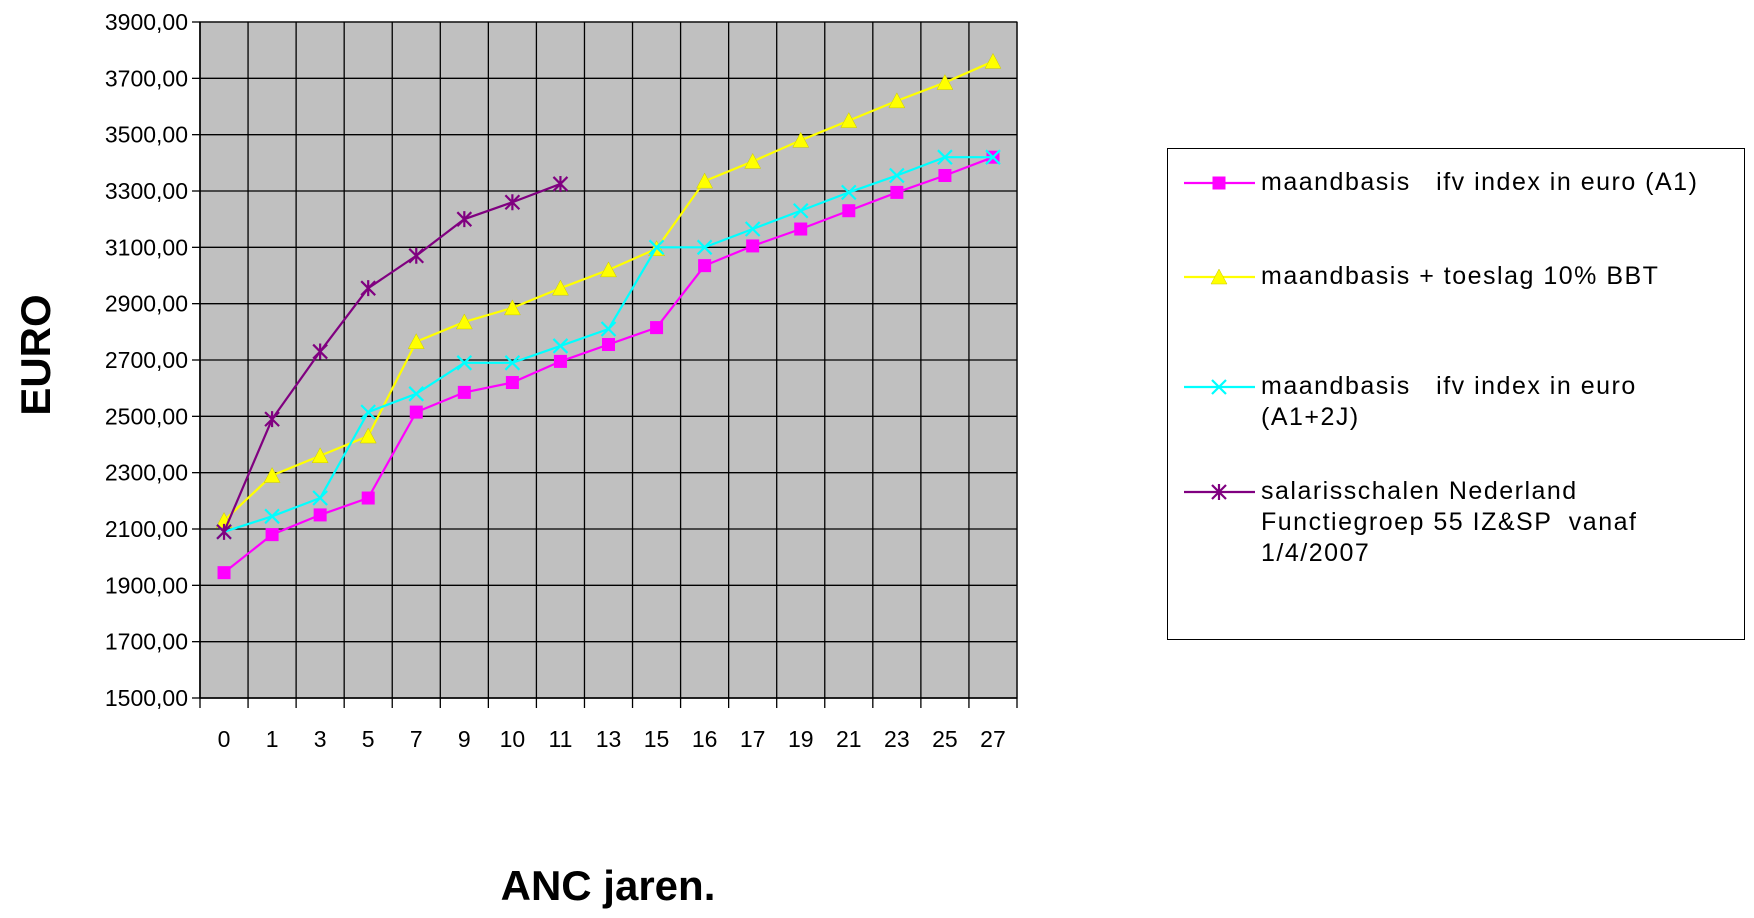 This screenshot has width=1754, height=918. Describe the element at coordinates (368, 739) in the screenshot. I see `x-tick-label: 5` at that location.